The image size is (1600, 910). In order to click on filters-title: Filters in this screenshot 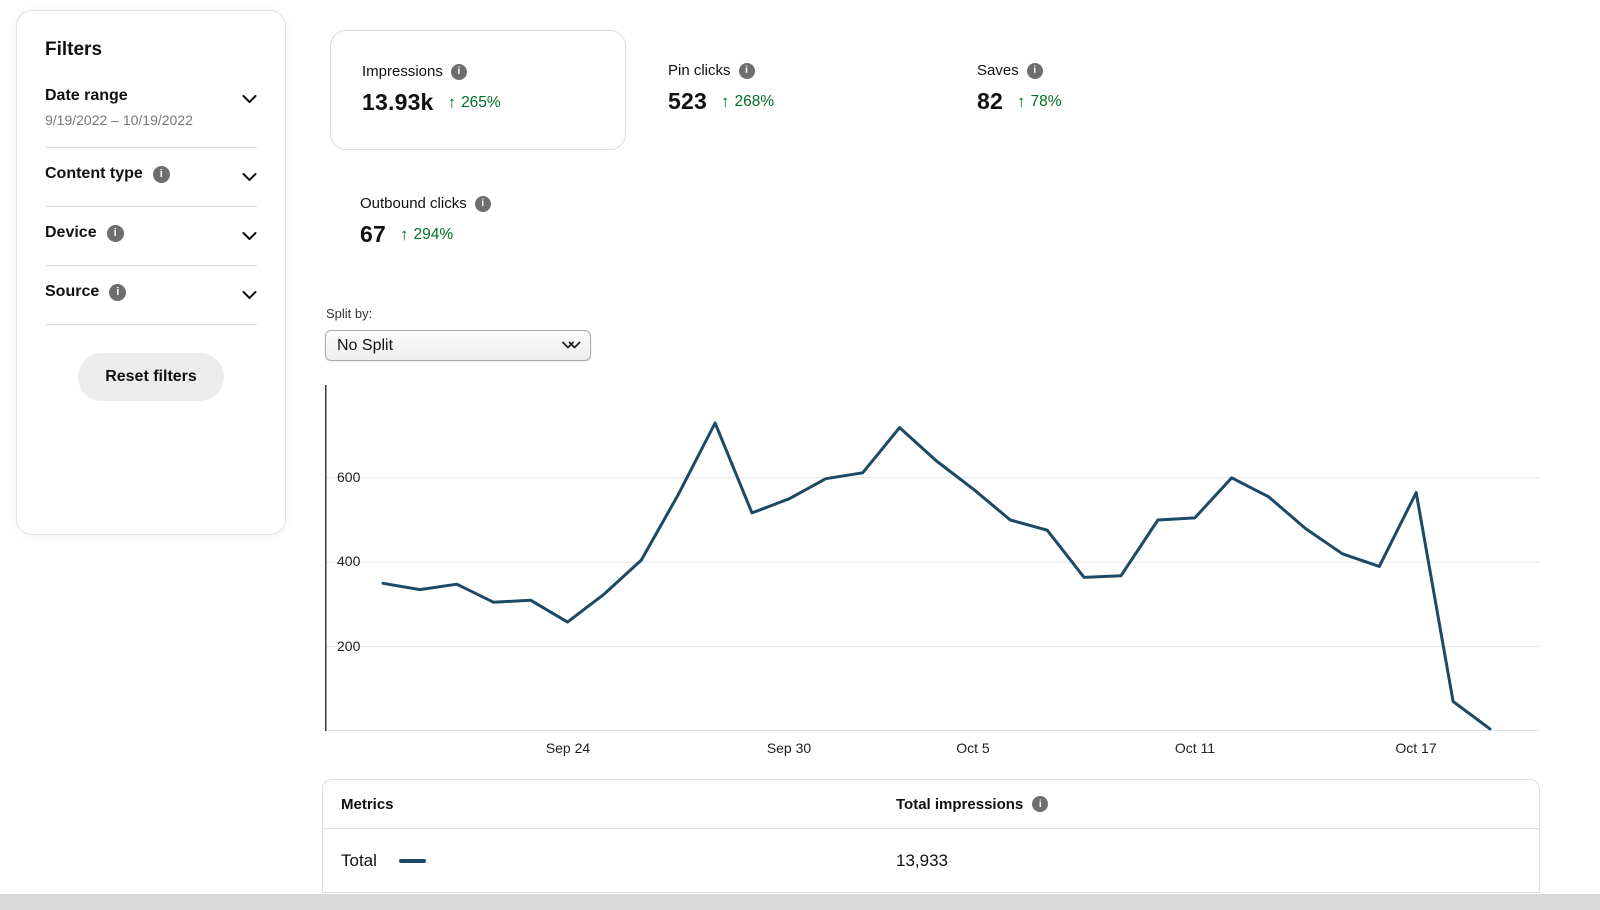, I will do `click(74, 49)`.